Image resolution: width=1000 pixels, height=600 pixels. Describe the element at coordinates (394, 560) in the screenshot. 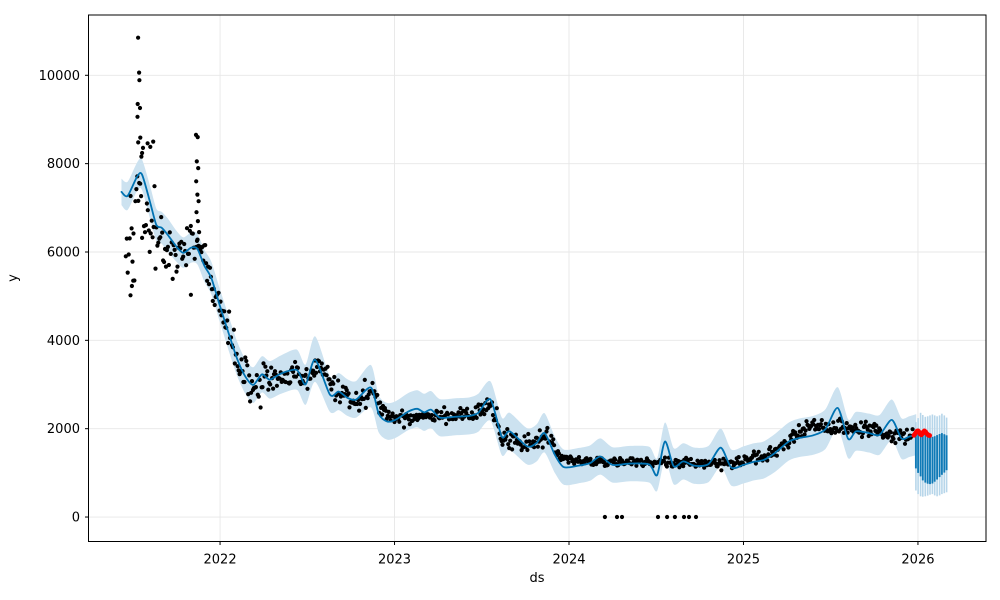

I see `x-tick-label: 2023` at that location.